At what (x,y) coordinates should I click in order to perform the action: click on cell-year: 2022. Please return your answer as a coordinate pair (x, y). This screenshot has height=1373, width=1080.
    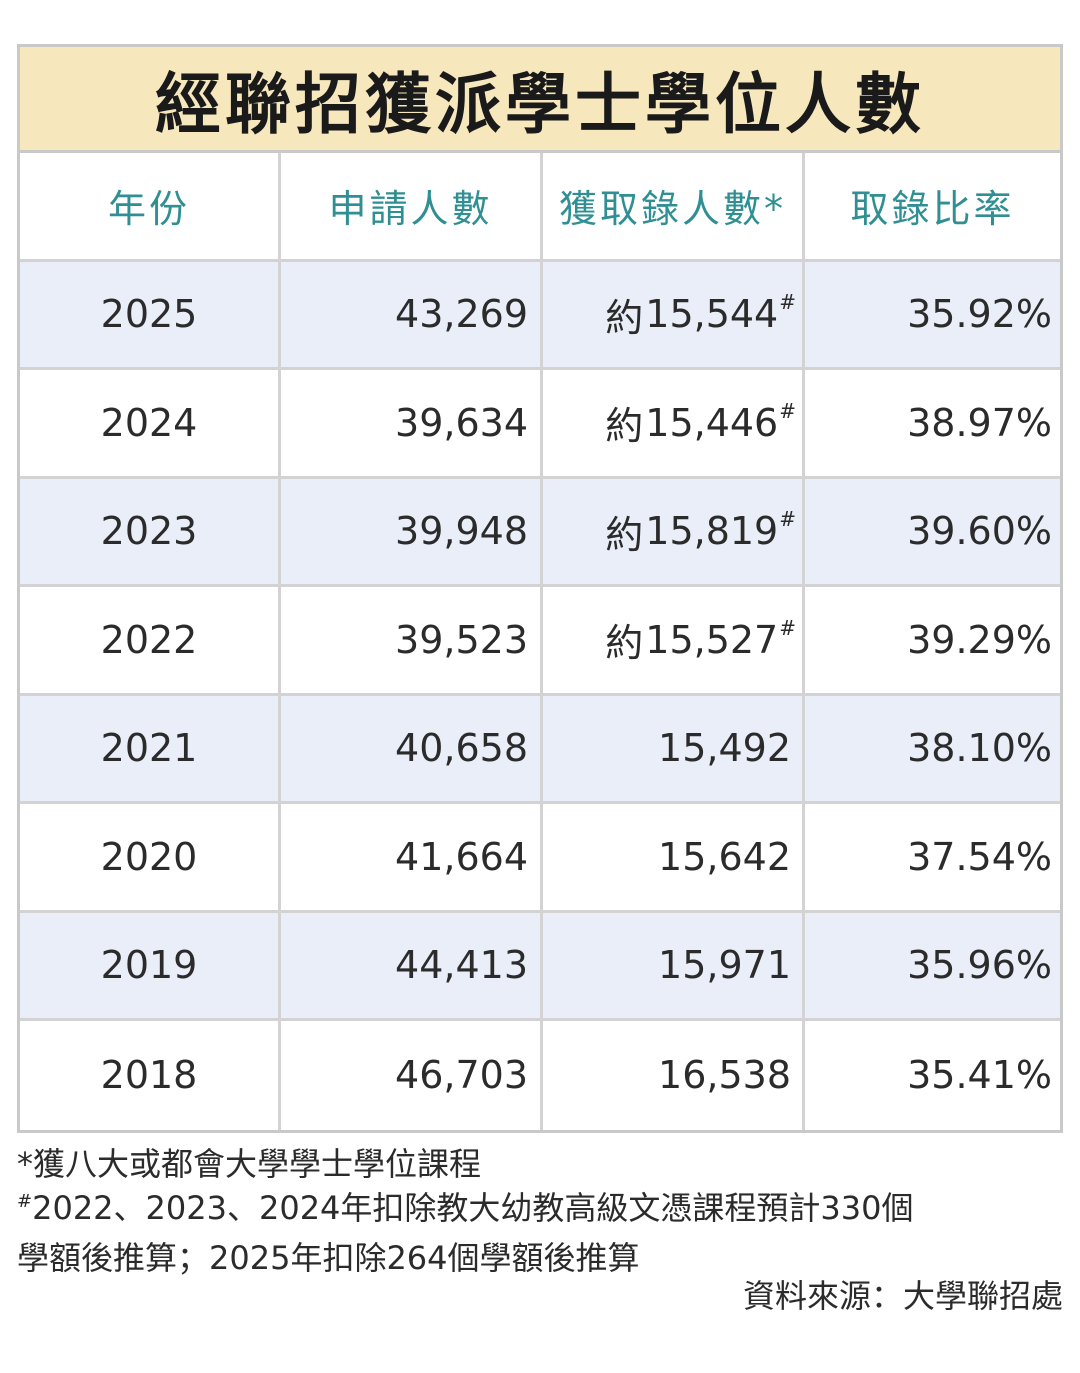
    Looking at the image, I should click on (150, 640).